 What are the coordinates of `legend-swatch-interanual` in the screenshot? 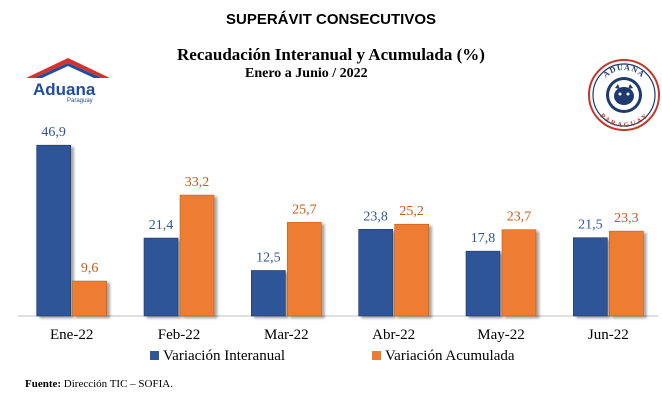 It's located at (154, 355).